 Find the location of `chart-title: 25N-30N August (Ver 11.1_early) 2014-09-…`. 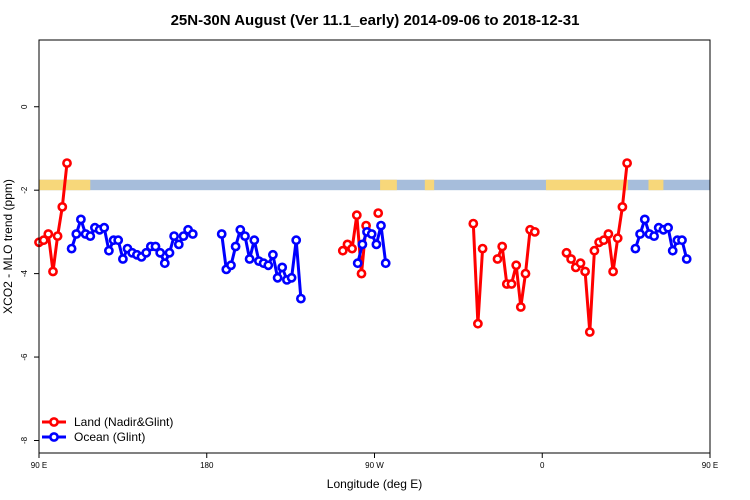

chart-title: 25N-30N August (Ver 11.1_early) 2014-09-… is located at coordinates (375, 20).